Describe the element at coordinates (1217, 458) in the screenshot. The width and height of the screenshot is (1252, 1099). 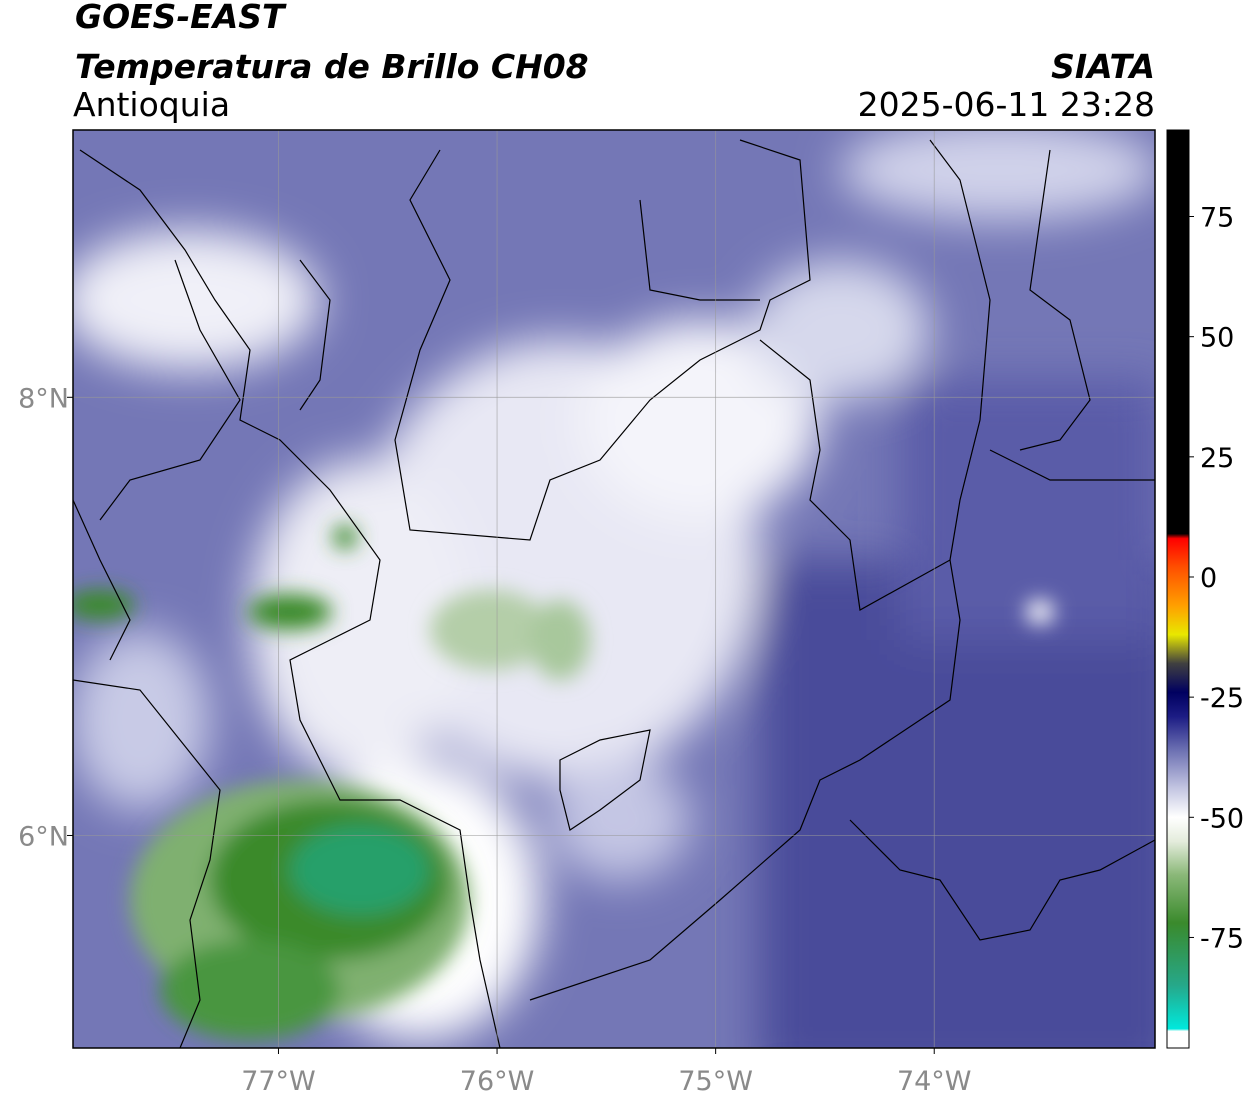
I see `colorbar-tick-label: 25` at that location.